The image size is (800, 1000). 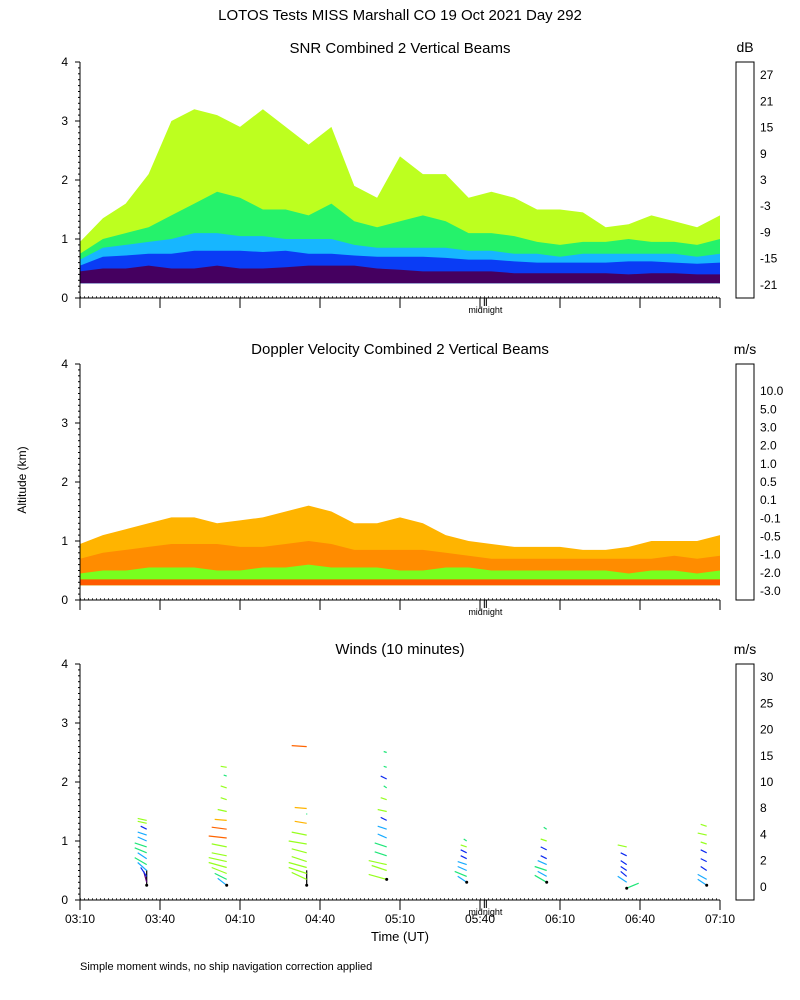 I want to click on colorbar-tick-label: -9, so click(x=765, y=232).